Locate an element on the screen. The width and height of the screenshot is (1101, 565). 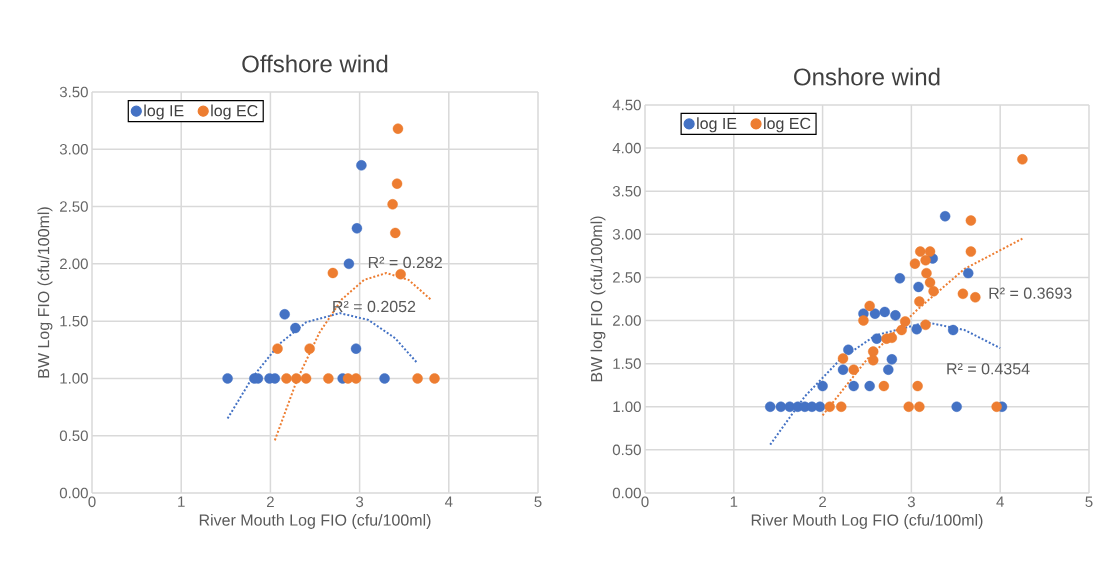
chart-title: Offshore wind is located at coordinates (315, 63).